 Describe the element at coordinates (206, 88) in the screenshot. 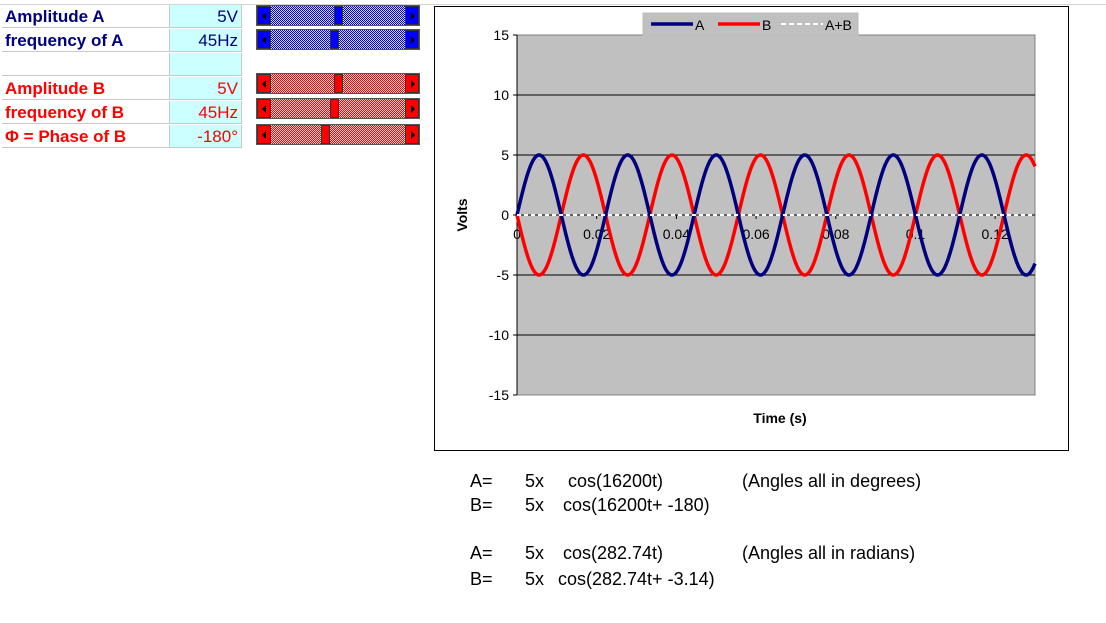

I see `amplitude-b-value: 5V` at that location.